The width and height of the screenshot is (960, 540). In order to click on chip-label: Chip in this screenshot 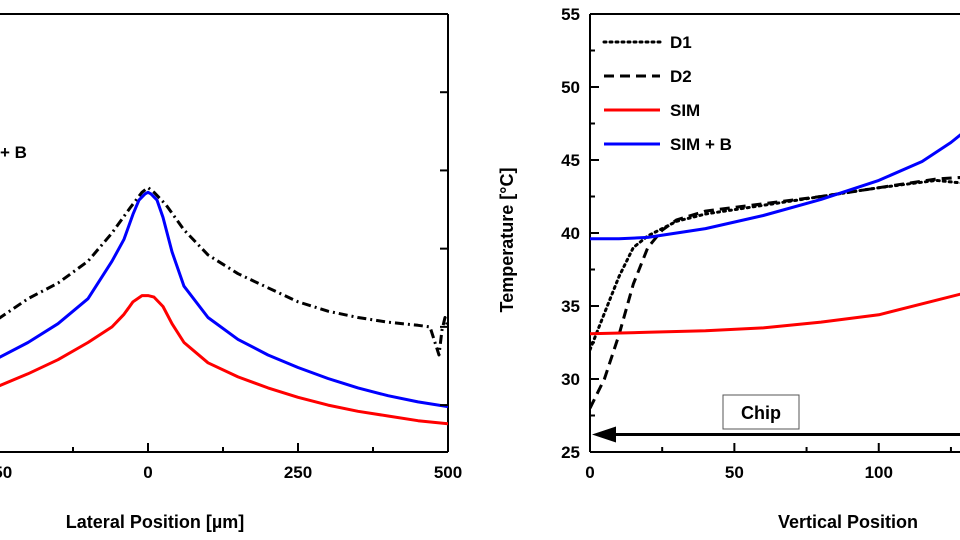, I will do `click(761, 413)`.